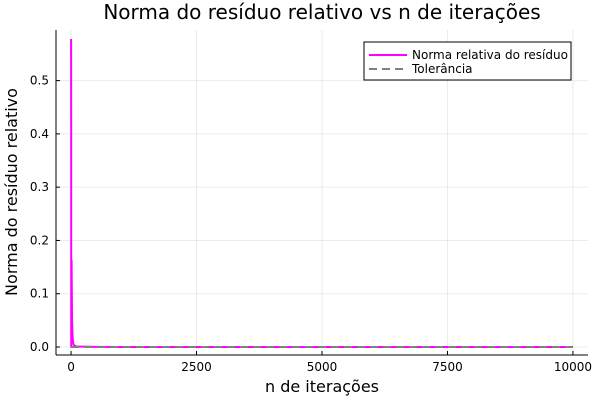 The width and height of the screenshot is (600, 400). I want to click on x-tick-label: 5000, so click(322, 367).